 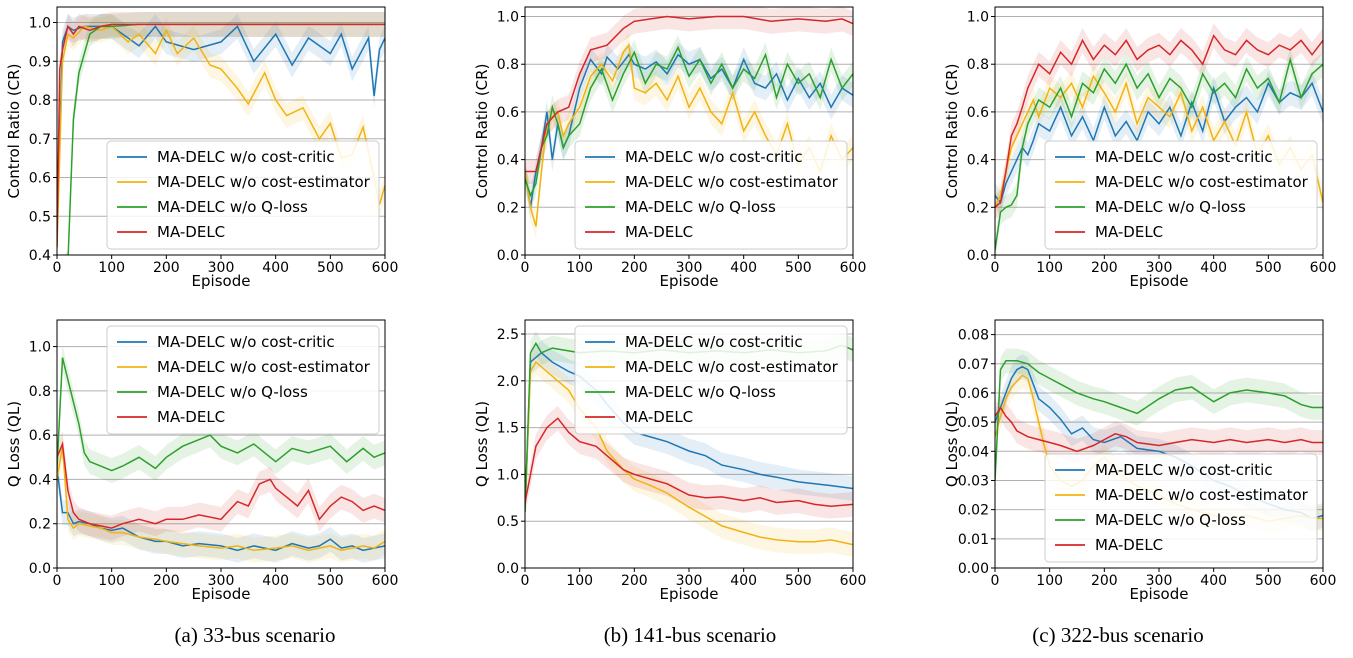 I want to click on y-tick-label: 0.04, so click(x=973, y=452).